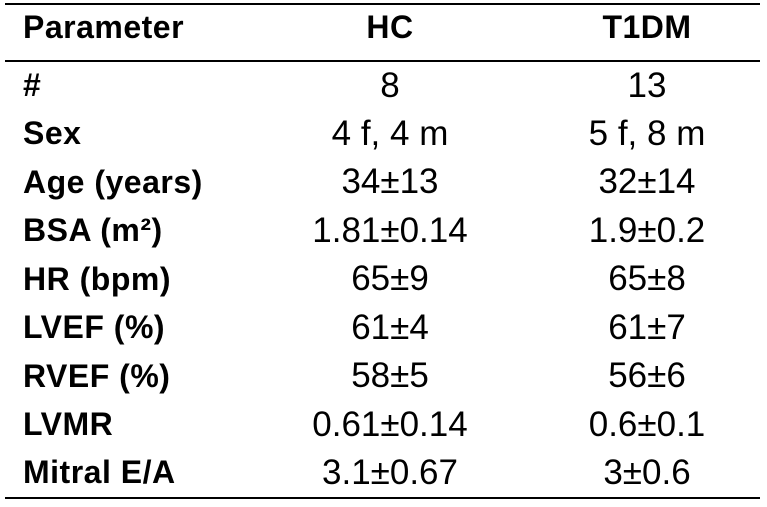 This screenshot has width=767, height=507. I want to click on param-cell: Sex, so click(52, 133).